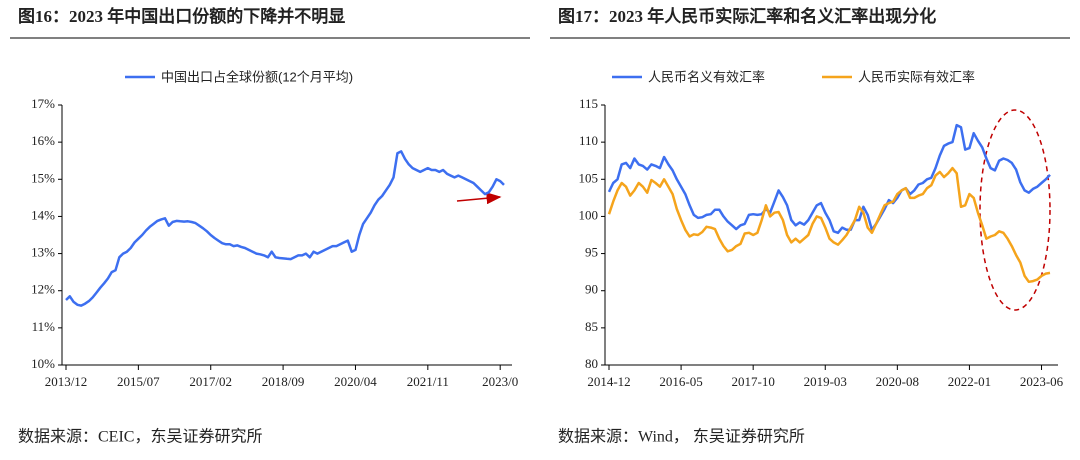 The width and height of the screenshot is (1080, 460). I want to click on y-tick-label: 100, so click(589, 214).